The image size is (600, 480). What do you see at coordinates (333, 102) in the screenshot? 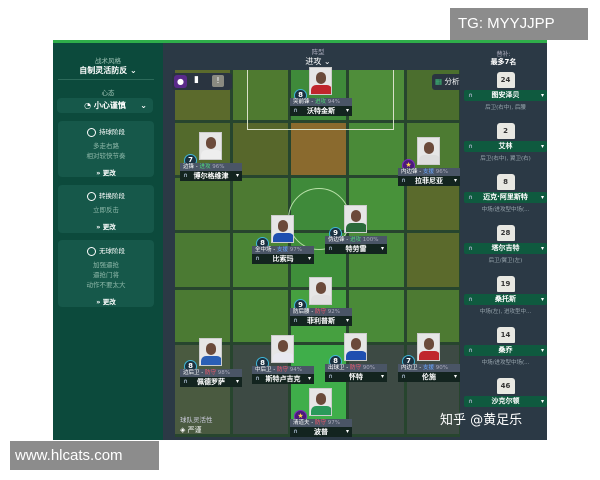
I see `role-familiarity: 94%` at bounding box center [333, 102].